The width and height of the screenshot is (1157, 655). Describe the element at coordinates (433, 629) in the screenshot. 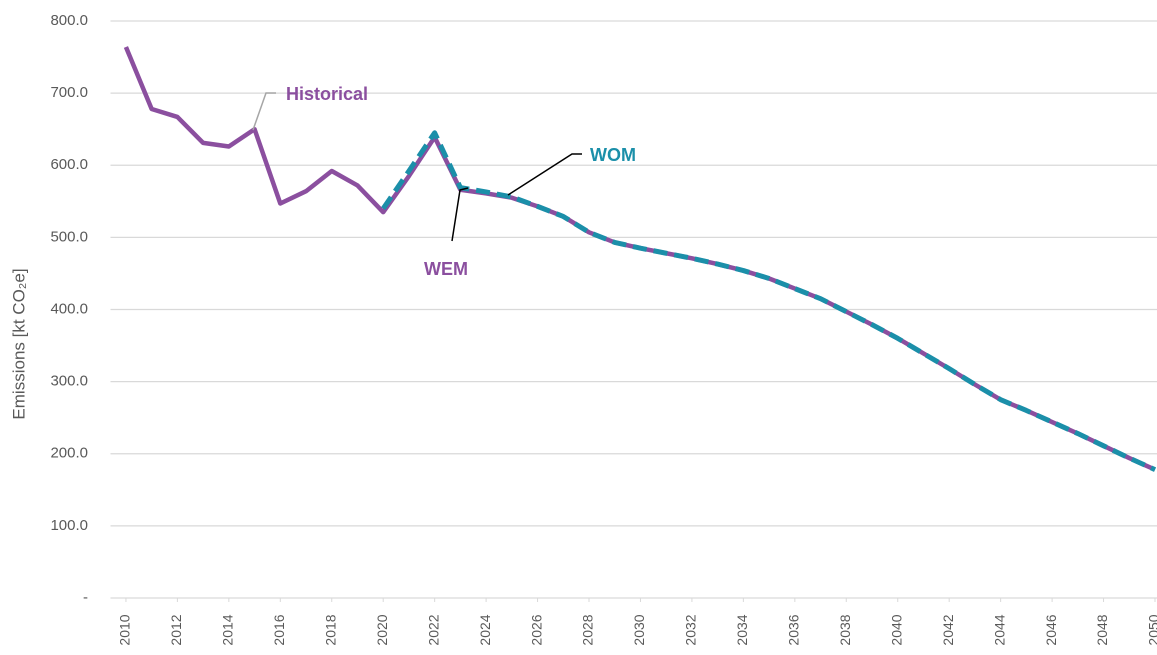

I see `x-tick-label: 2022` at that location.